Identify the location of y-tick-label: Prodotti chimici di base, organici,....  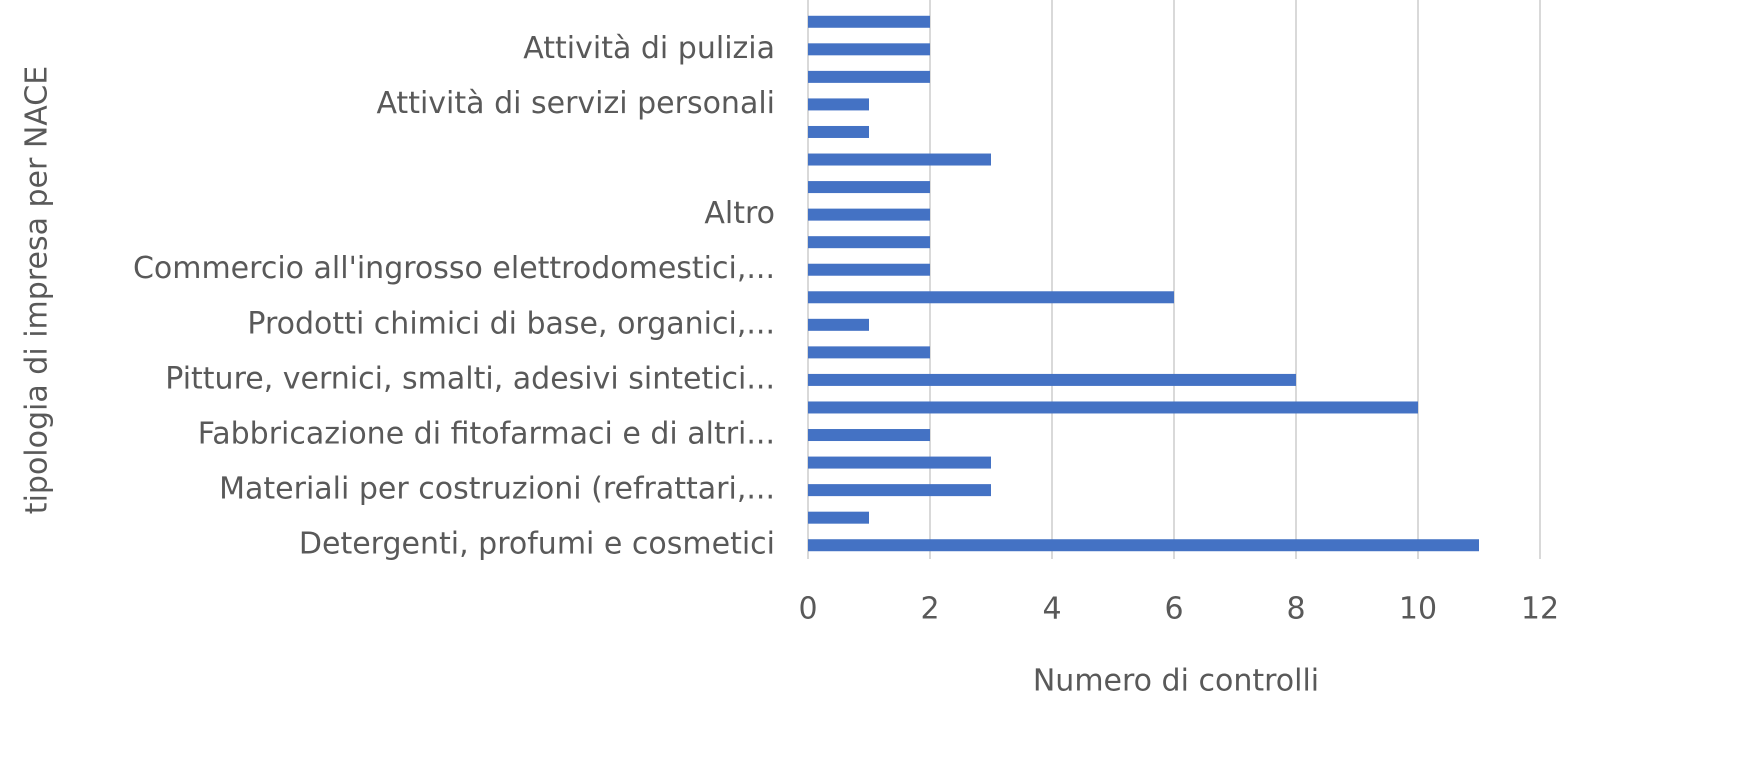
(511, 323).